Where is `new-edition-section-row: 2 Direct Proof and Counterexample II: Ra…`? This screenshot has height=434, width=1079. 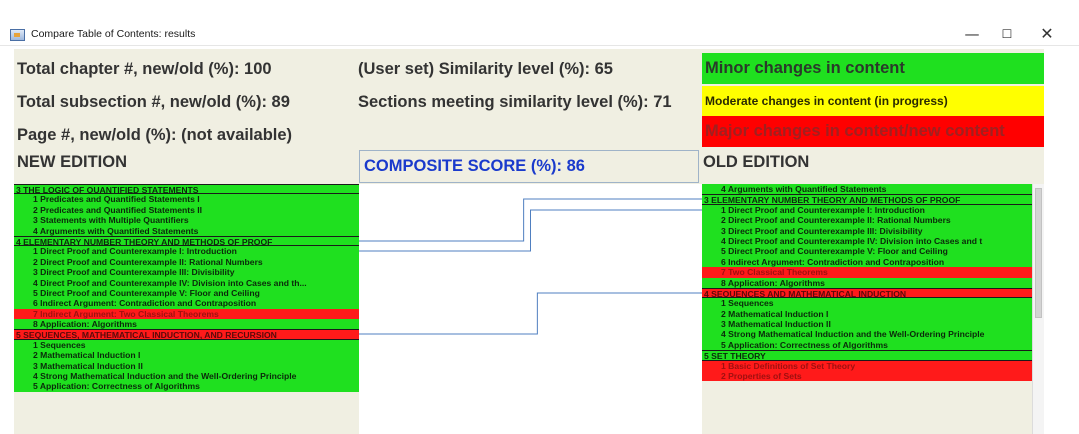 new-edition-section-row: 2 Direct Proof and Counterexample II: Ra… is located at coordinates (187, 262).